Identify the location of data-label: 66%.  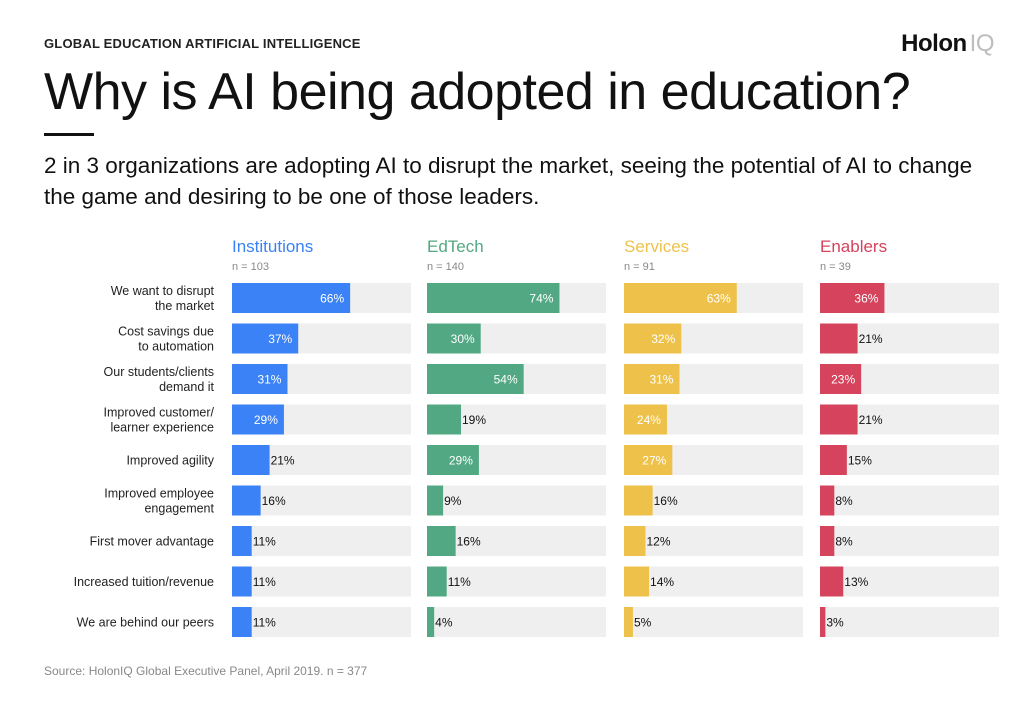
(332, 299).